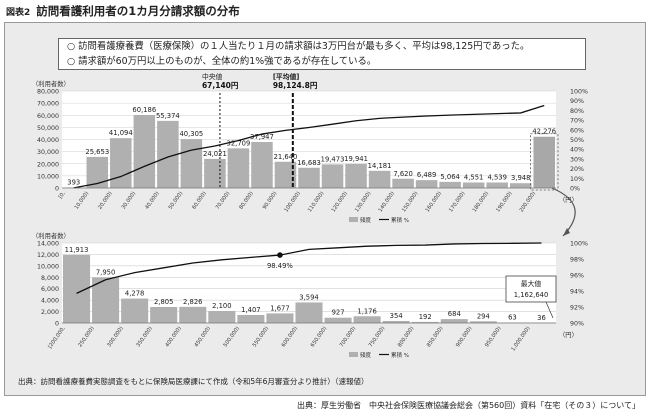 The image size is (650, 418). Describe the element at coordinates (105, 201) in the screenshot. I see `chart1-x-tick-label: 20,000)` at that location.